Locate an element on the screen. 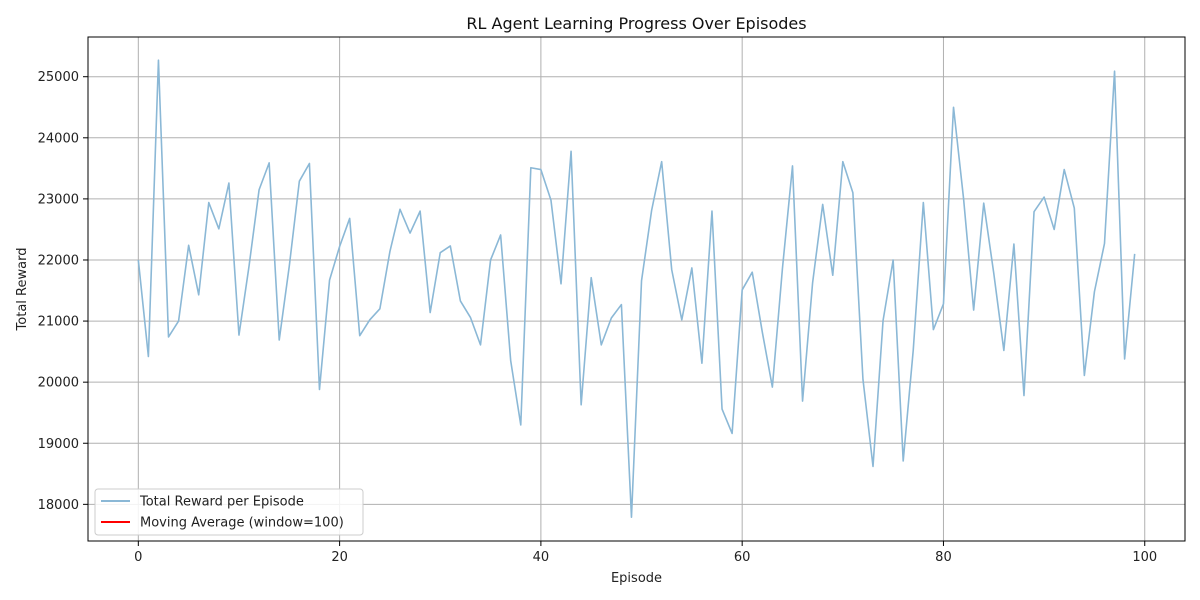 The image size is (1200, 600). y-tick-label: 21000 is located at coordinates (58, 322).